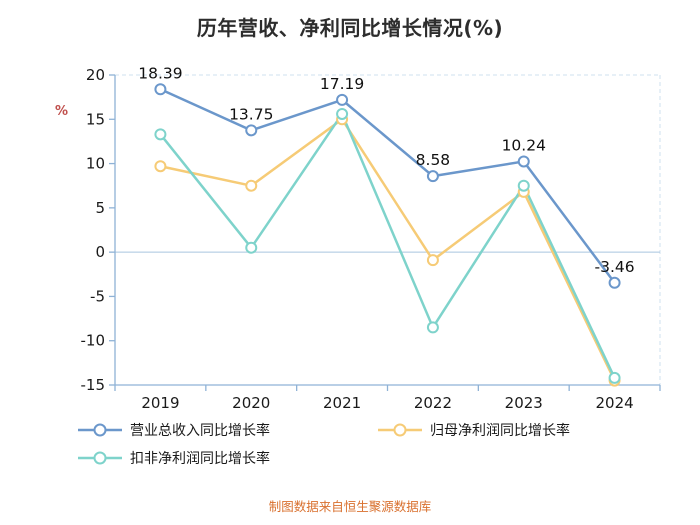  I want to click on legend-item: 归母净利润同比增长率, so click(528, 430).